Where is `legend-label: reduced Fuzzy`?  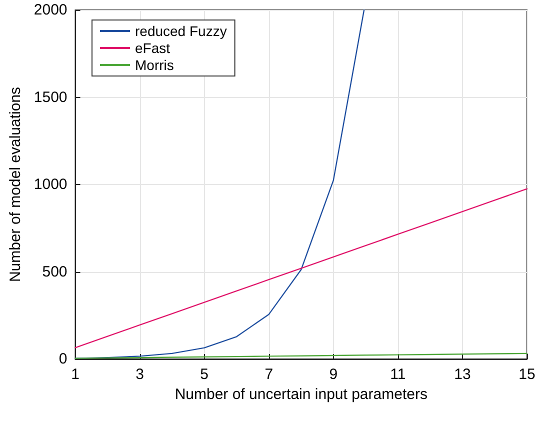 legend-label: reduced Fuzzy is located at coordinates (181, 31).